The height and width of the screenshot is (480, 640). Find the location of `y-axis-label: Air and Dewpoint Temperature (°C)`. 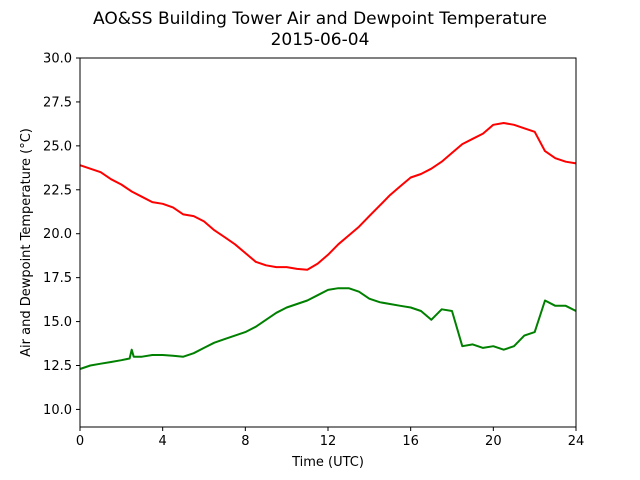

y-axis-label: Air and Dewpoint Temperature (°C) is located at coordinates (26, 242).